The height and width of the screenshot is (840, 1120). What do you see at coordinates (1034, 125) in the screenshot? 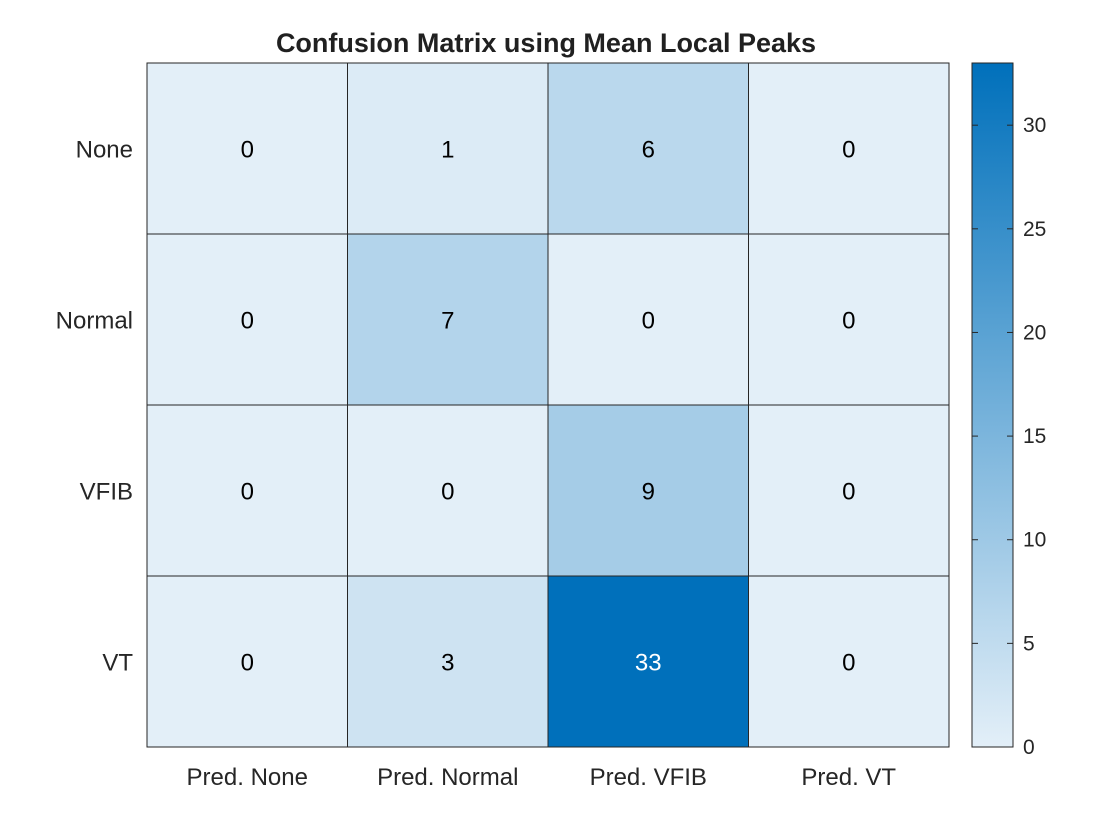
I see `colorbar-tick-label: 30` at bounding box center [1034, 125].